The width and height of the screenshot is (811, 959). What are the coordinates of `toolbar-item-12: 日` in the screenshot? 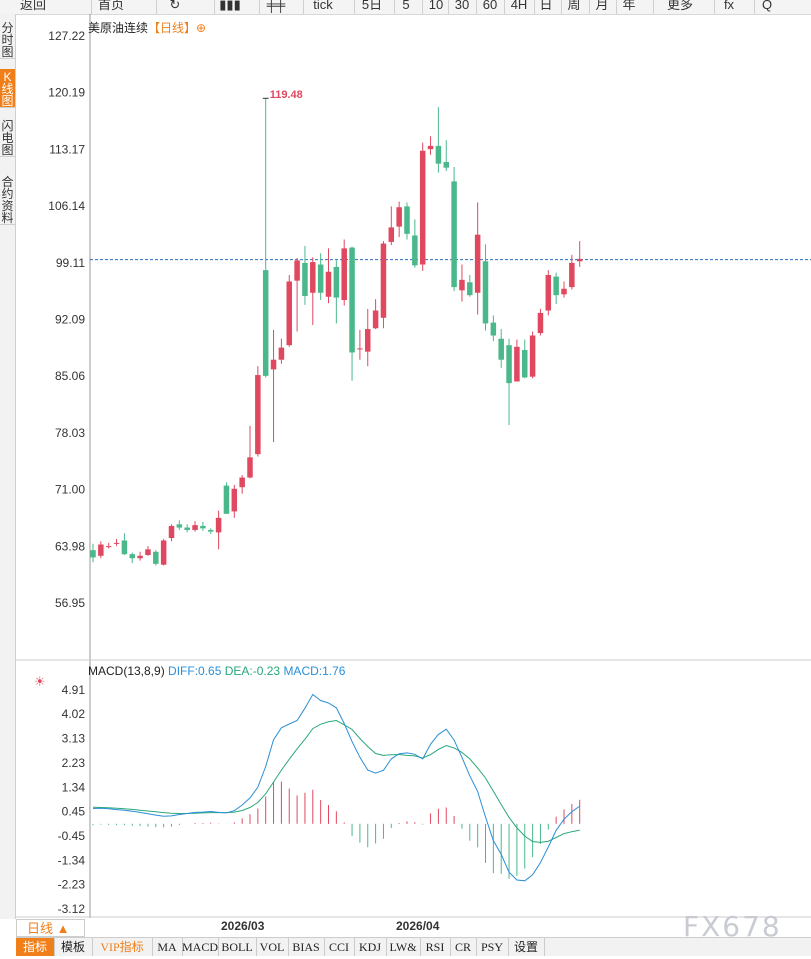 It's located at (545, 7).